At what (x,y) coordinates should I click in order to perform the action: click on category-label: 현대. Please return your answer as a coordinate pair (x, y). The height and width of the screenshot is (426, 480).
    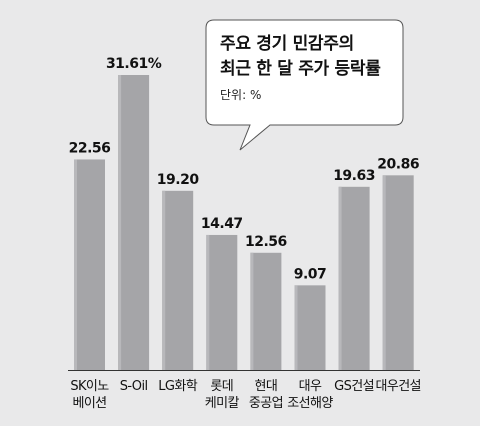
    Looking at the image, I should click on (266, 386).